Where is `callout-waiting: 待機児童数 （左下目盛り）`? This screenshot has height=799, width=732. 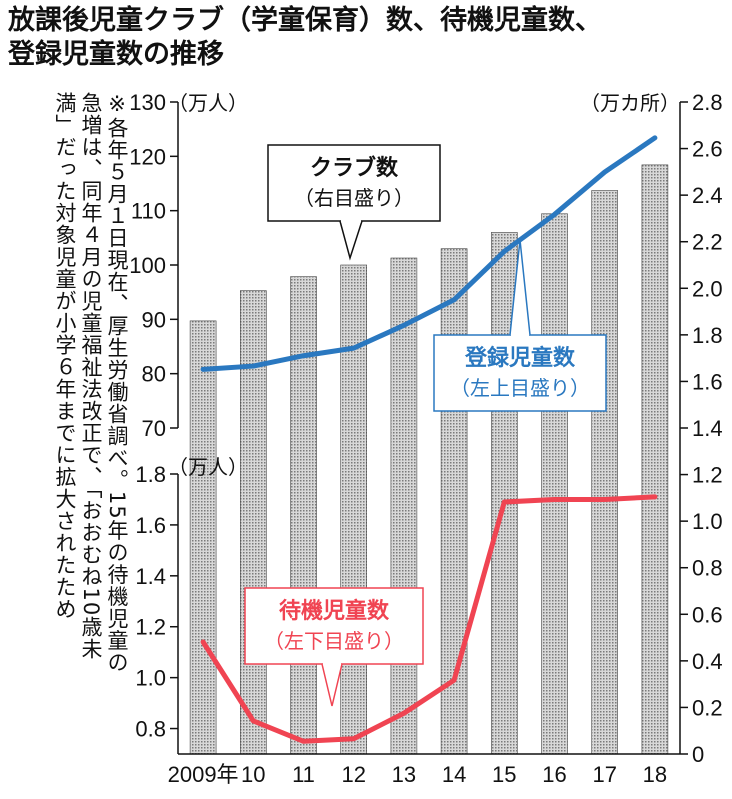 callout-waiting: 待機児童数 （左下目盛り） is located at coordinates (334, 647).